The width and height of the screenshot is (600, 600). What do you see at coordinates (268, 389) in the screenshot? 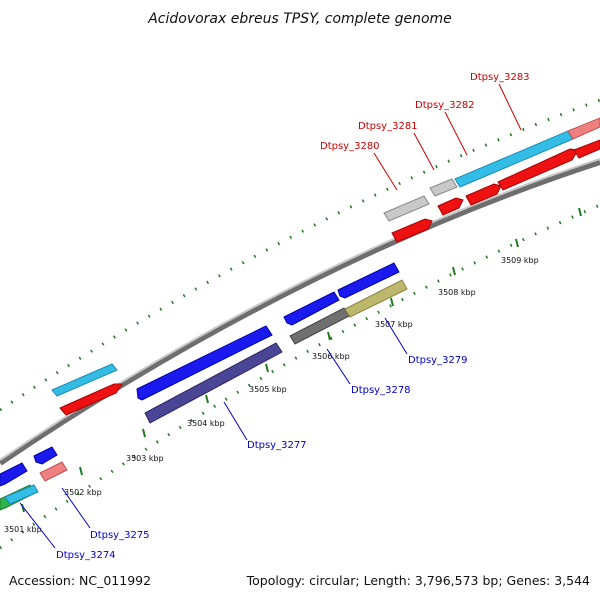
I see `position-label: 3505 kbp` at bounding box center [268, 389].